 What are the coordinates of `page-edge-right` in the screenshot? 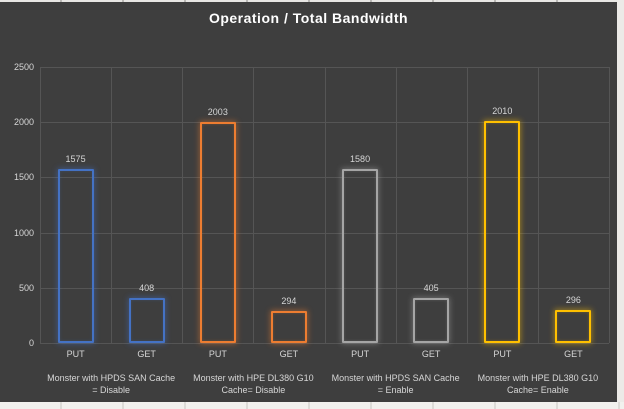 It's located at (620, 204).